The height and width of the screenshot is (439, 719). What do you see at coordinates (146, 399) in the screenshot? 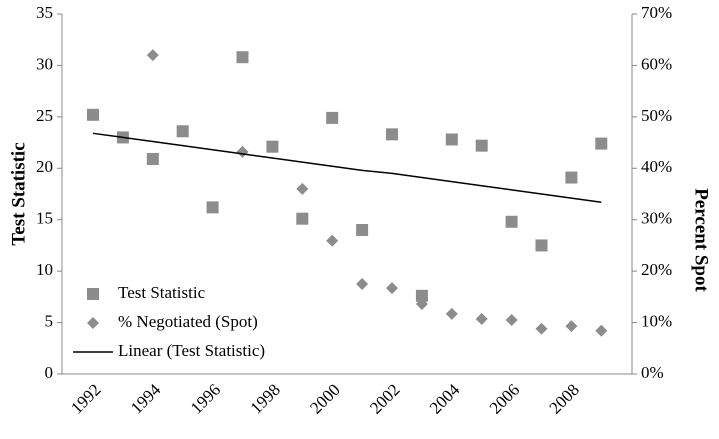
I see `x-tick-label: 1994` at bounding box center [146, 399].